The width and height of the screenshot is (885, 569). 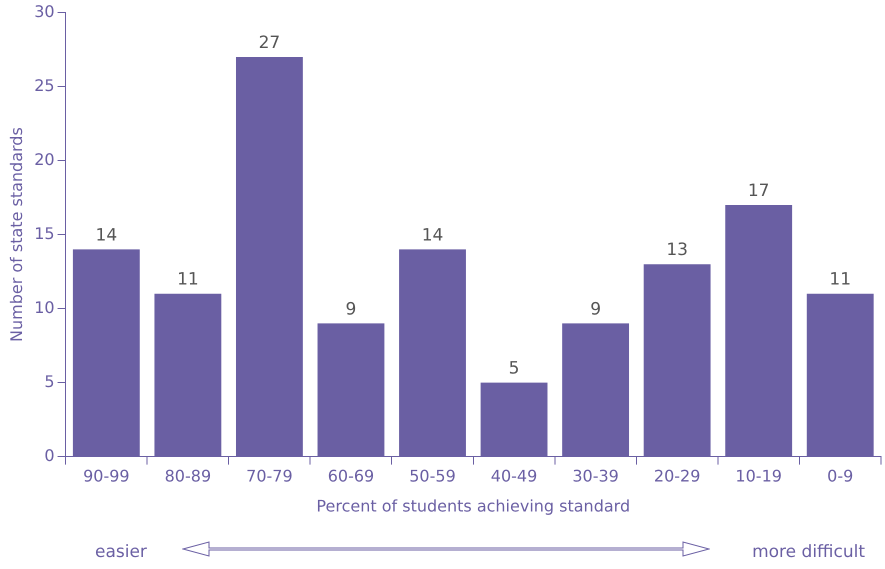 I want to click on x-tick-label: 50-59, so click(x=432, y=476).